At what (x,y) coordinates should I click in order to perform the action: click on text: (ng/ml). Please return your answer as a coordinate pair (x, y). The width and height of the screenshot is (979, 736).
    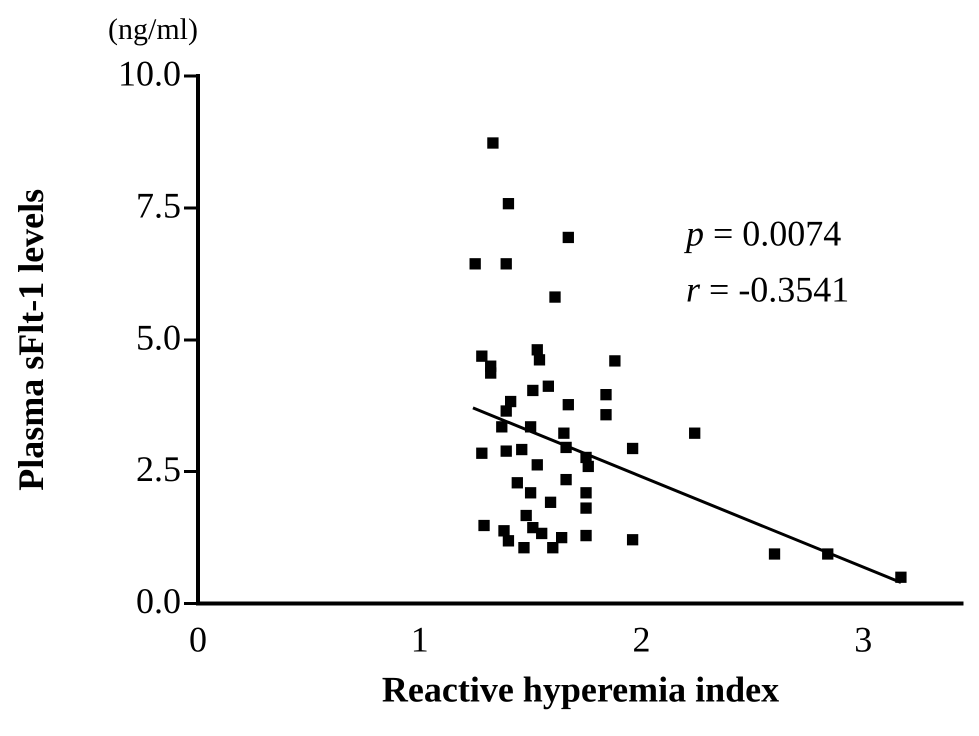
    Looking at the image, I should click on (153, 29).